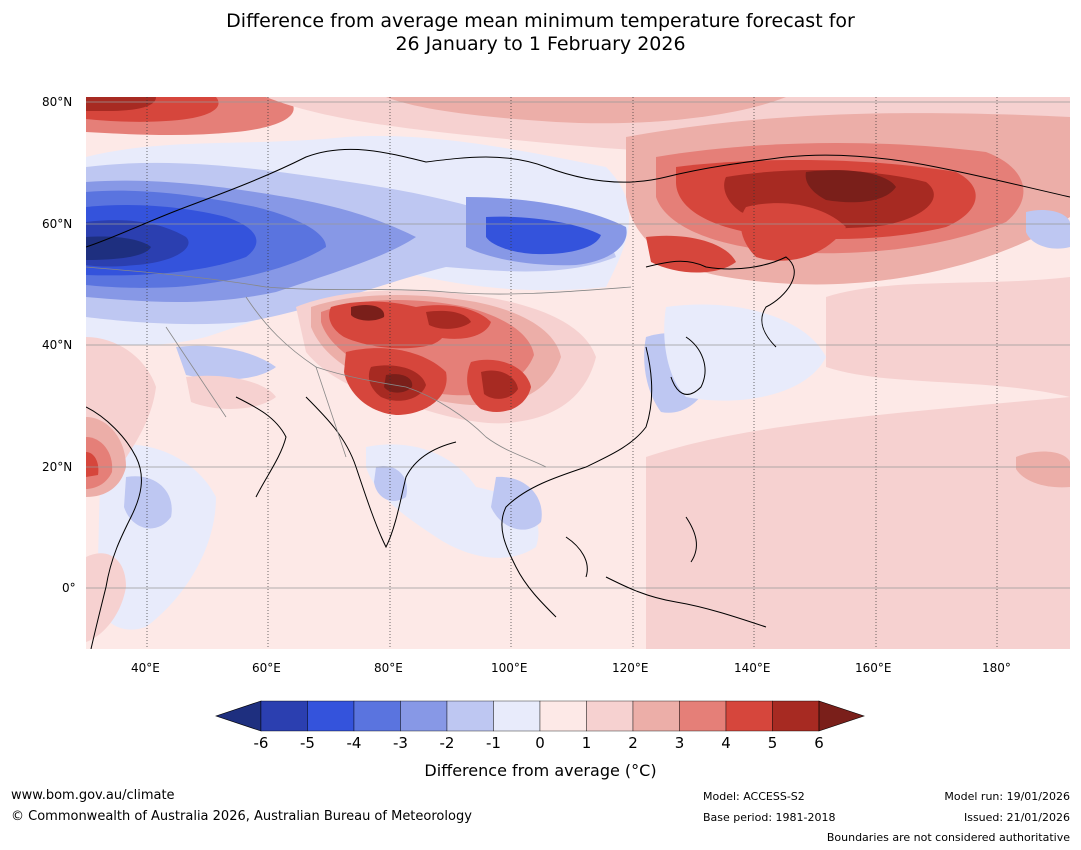  What do you see at coordinates (261, 743) in the screenshot?
I see `colorbar-tick-label: -6` at bounding box center [261, 743].